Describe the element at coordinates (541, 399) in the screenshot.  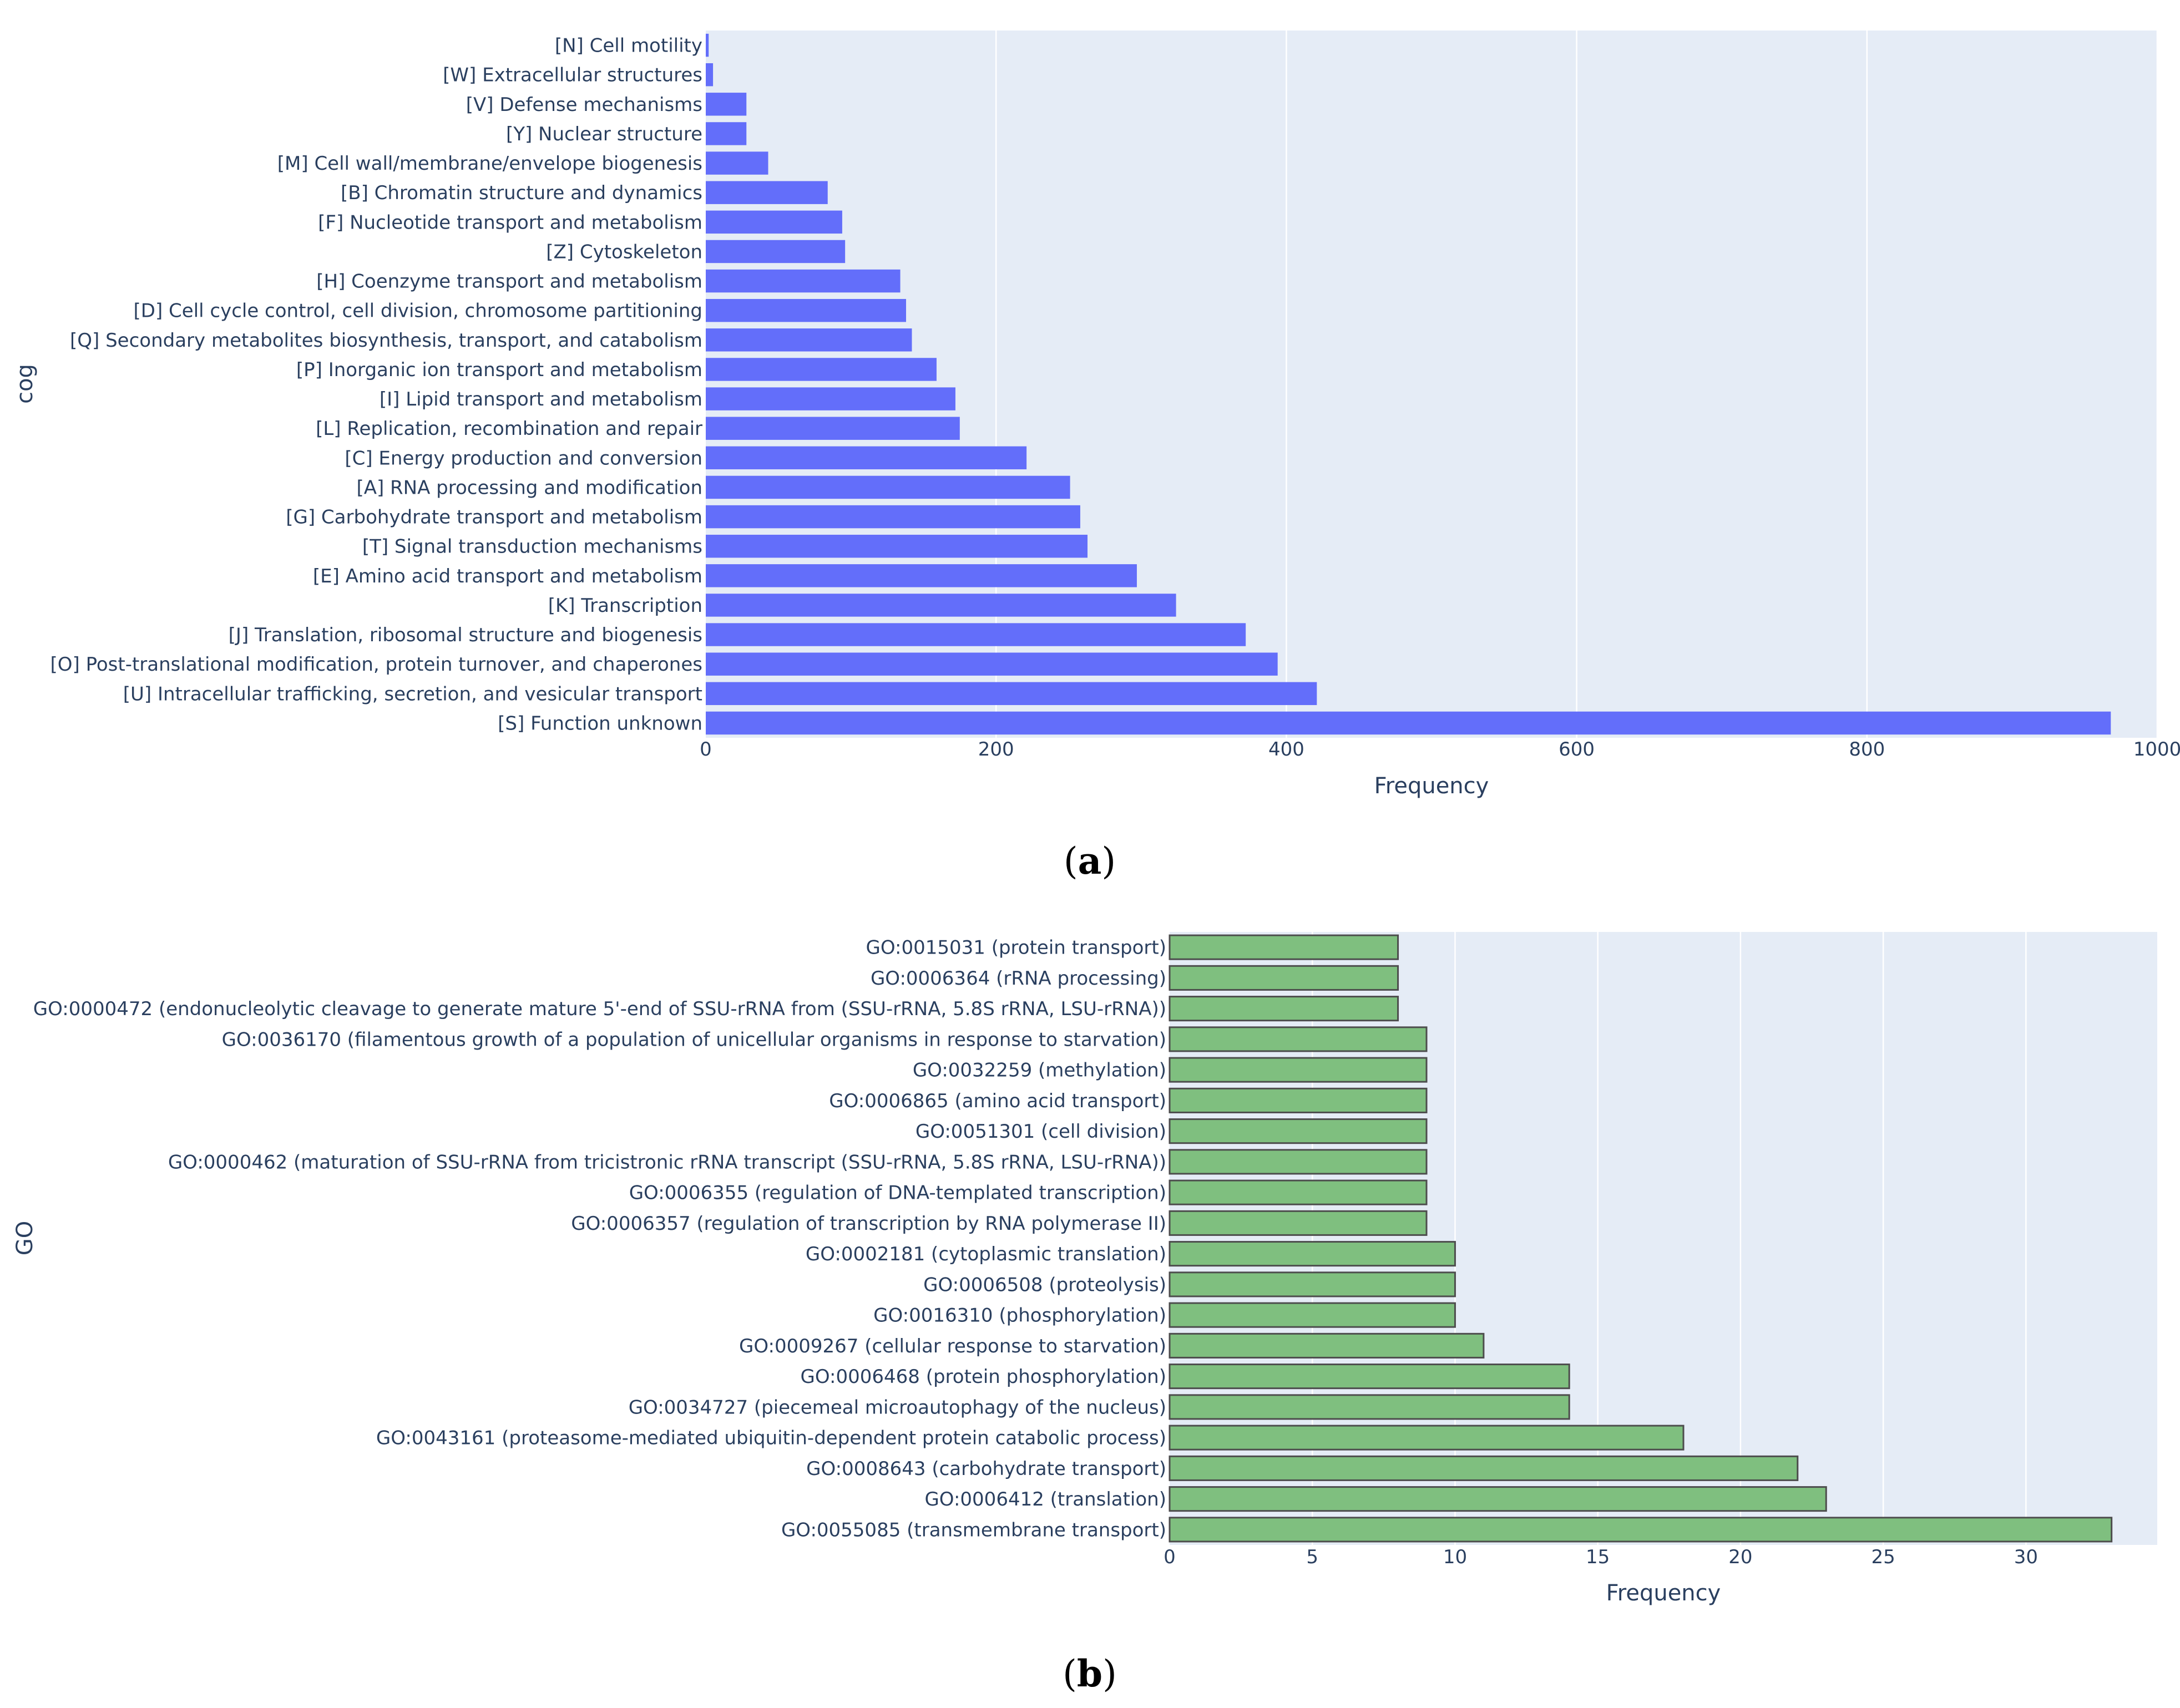
I see `category-label: [I] Lipid transport and metabolism` at that location.